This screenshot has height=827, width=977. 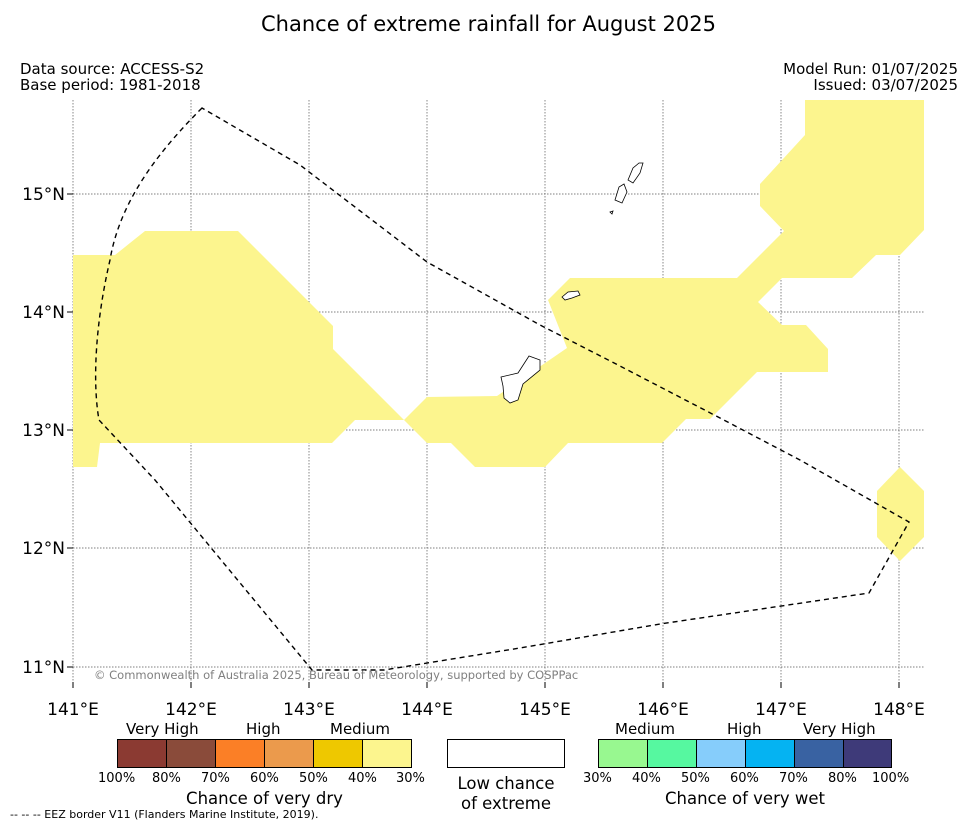 What do you see at coordinates (645, 729) in the screenshot?
I see `wet-medium-label: Medium` at bounding box center [645, 729].